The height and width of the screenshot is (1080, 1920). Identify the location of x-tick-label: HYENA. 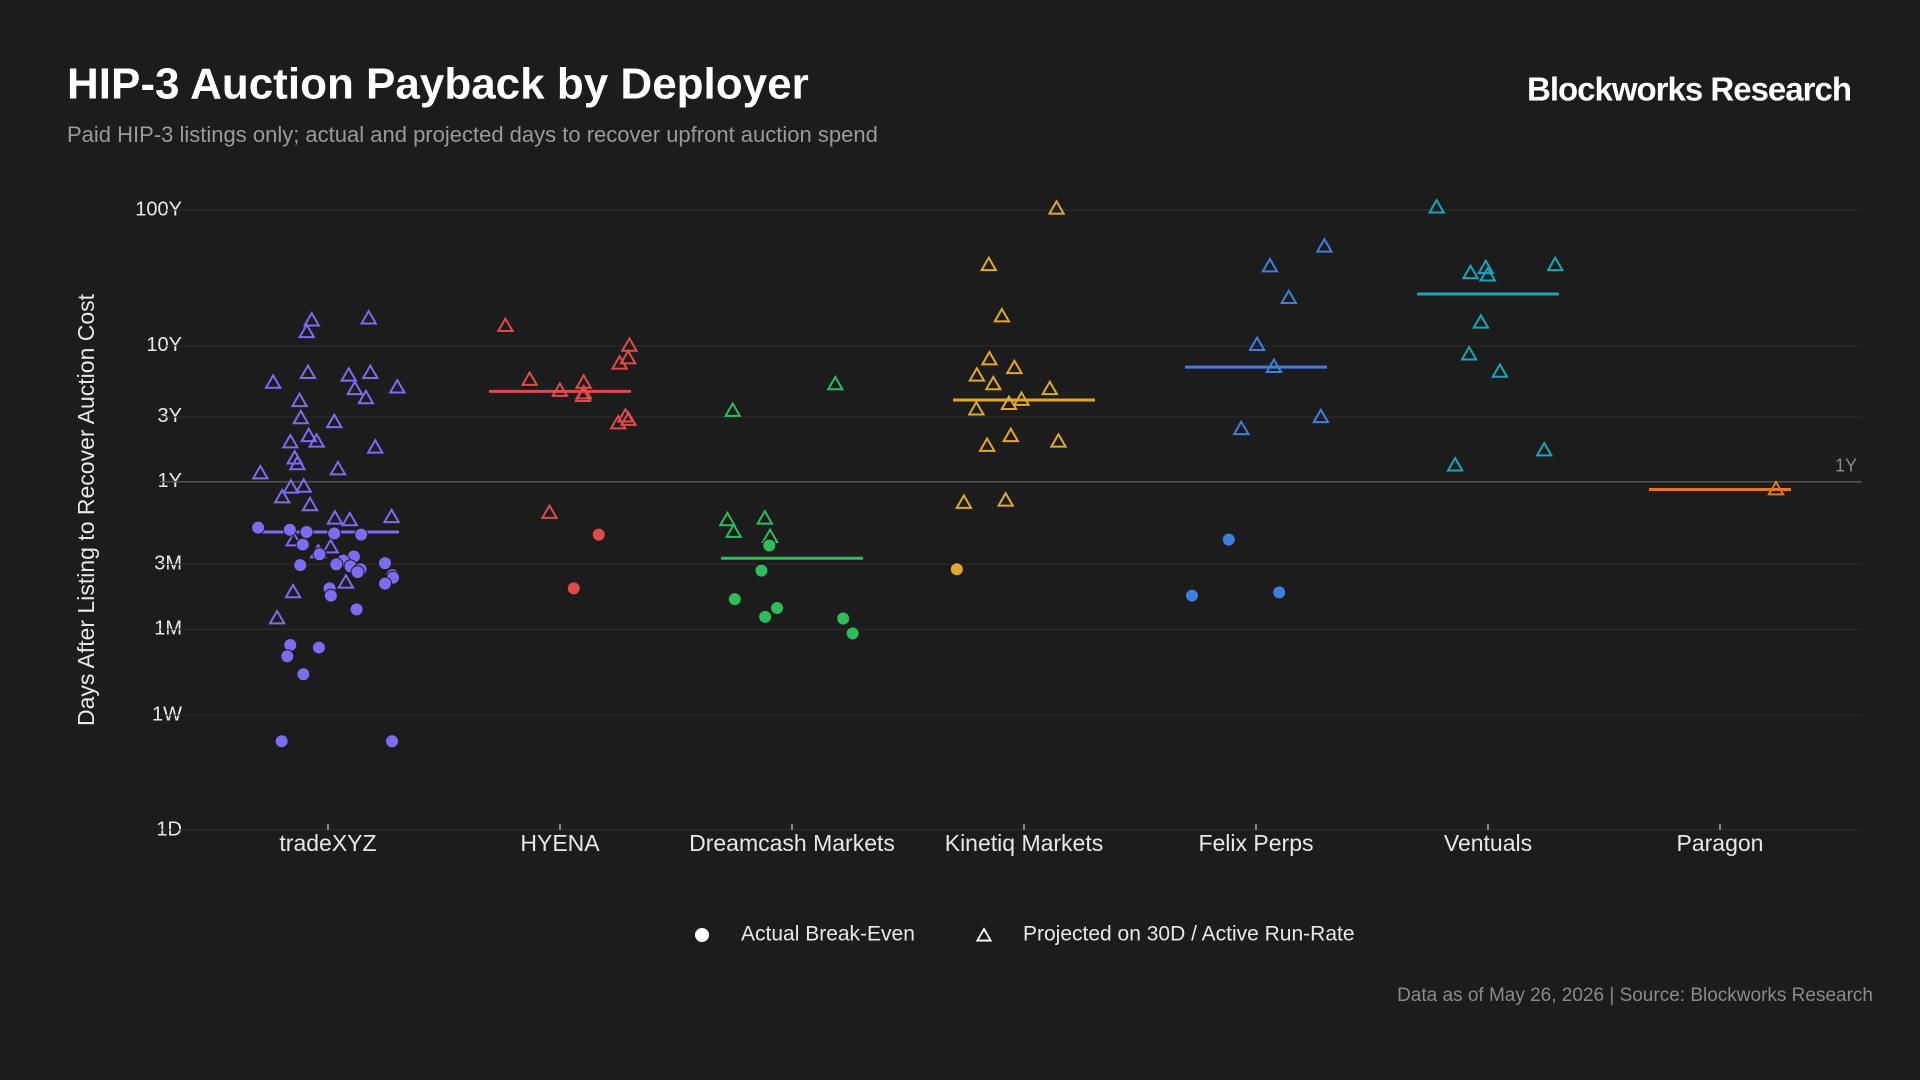
(560, 843).